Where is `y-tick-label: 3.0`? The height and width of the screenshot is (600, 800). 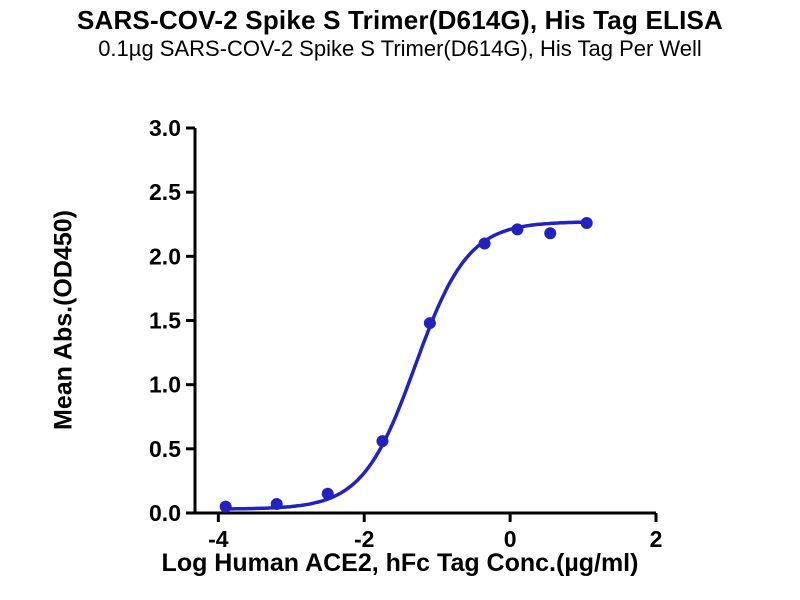
y-tick-label: 3.0 is located at coordinates (165, 128).